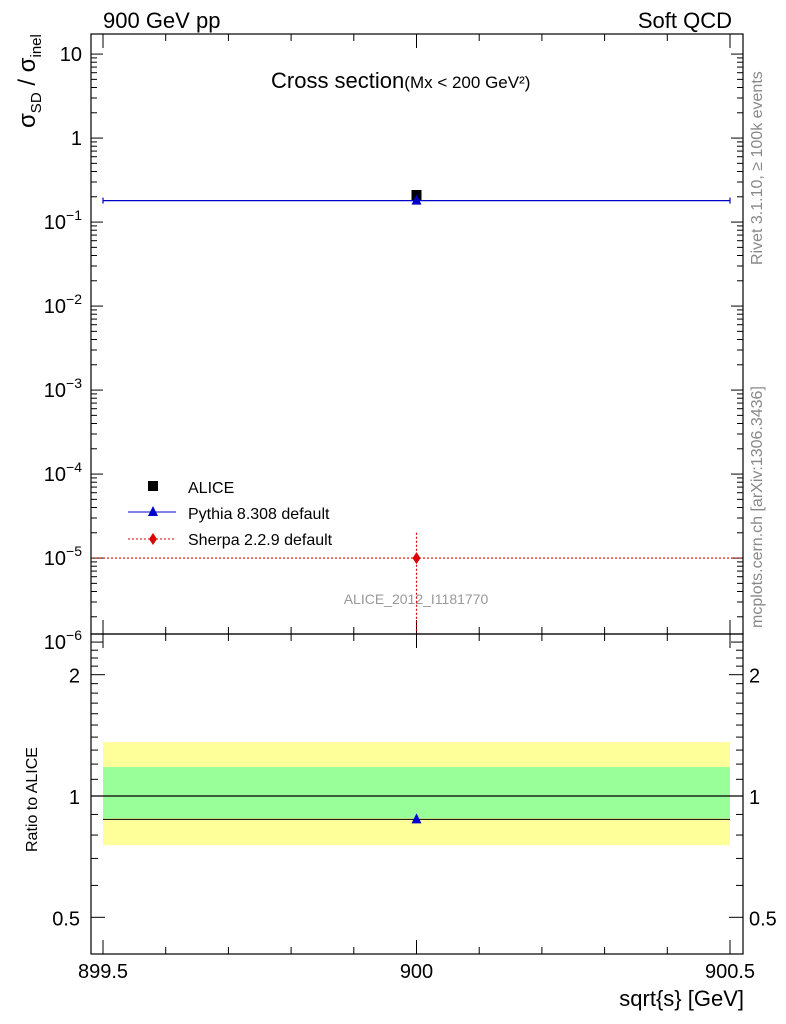 This screenshot has height=1024, width=786. Describe the element at coordinates (63, 556) in the screenshot. I see `y-tick-label: 10⁻⁵` at that location.